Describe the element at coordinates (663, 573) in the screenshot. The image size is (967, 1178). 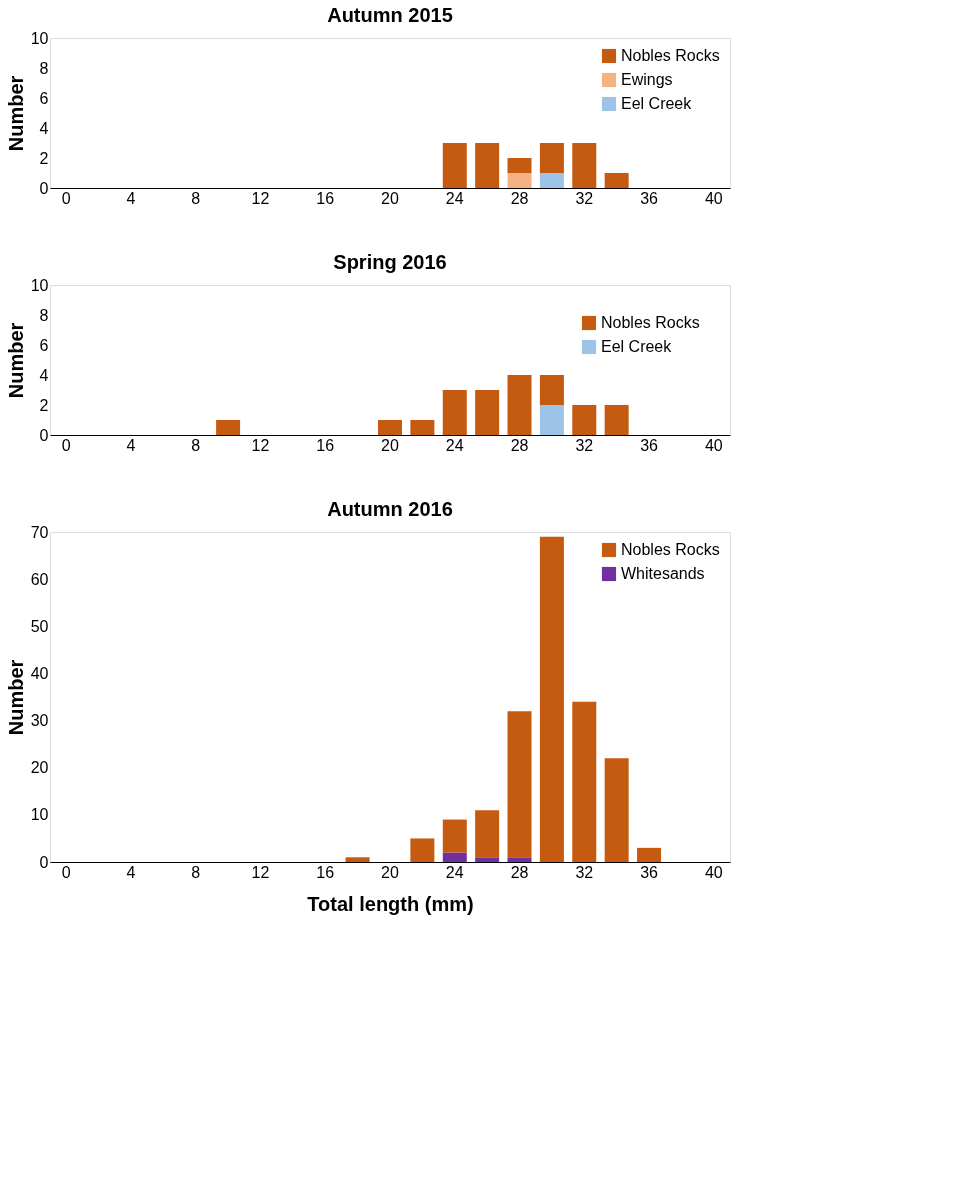
I see `legend-label: Whitesands` at that location.